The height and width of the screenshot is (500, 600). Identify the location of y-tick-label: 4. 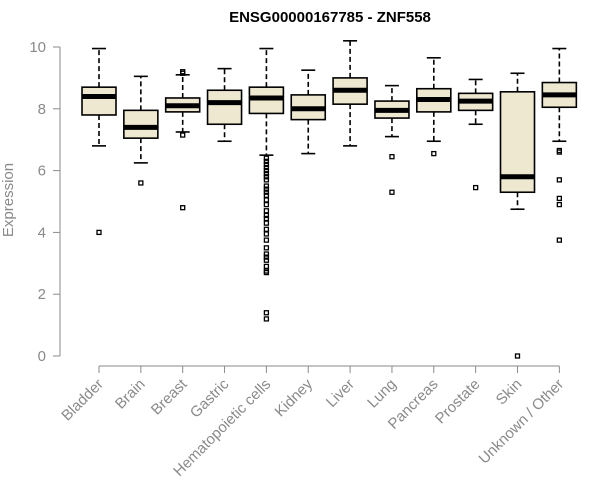
(42, 232).